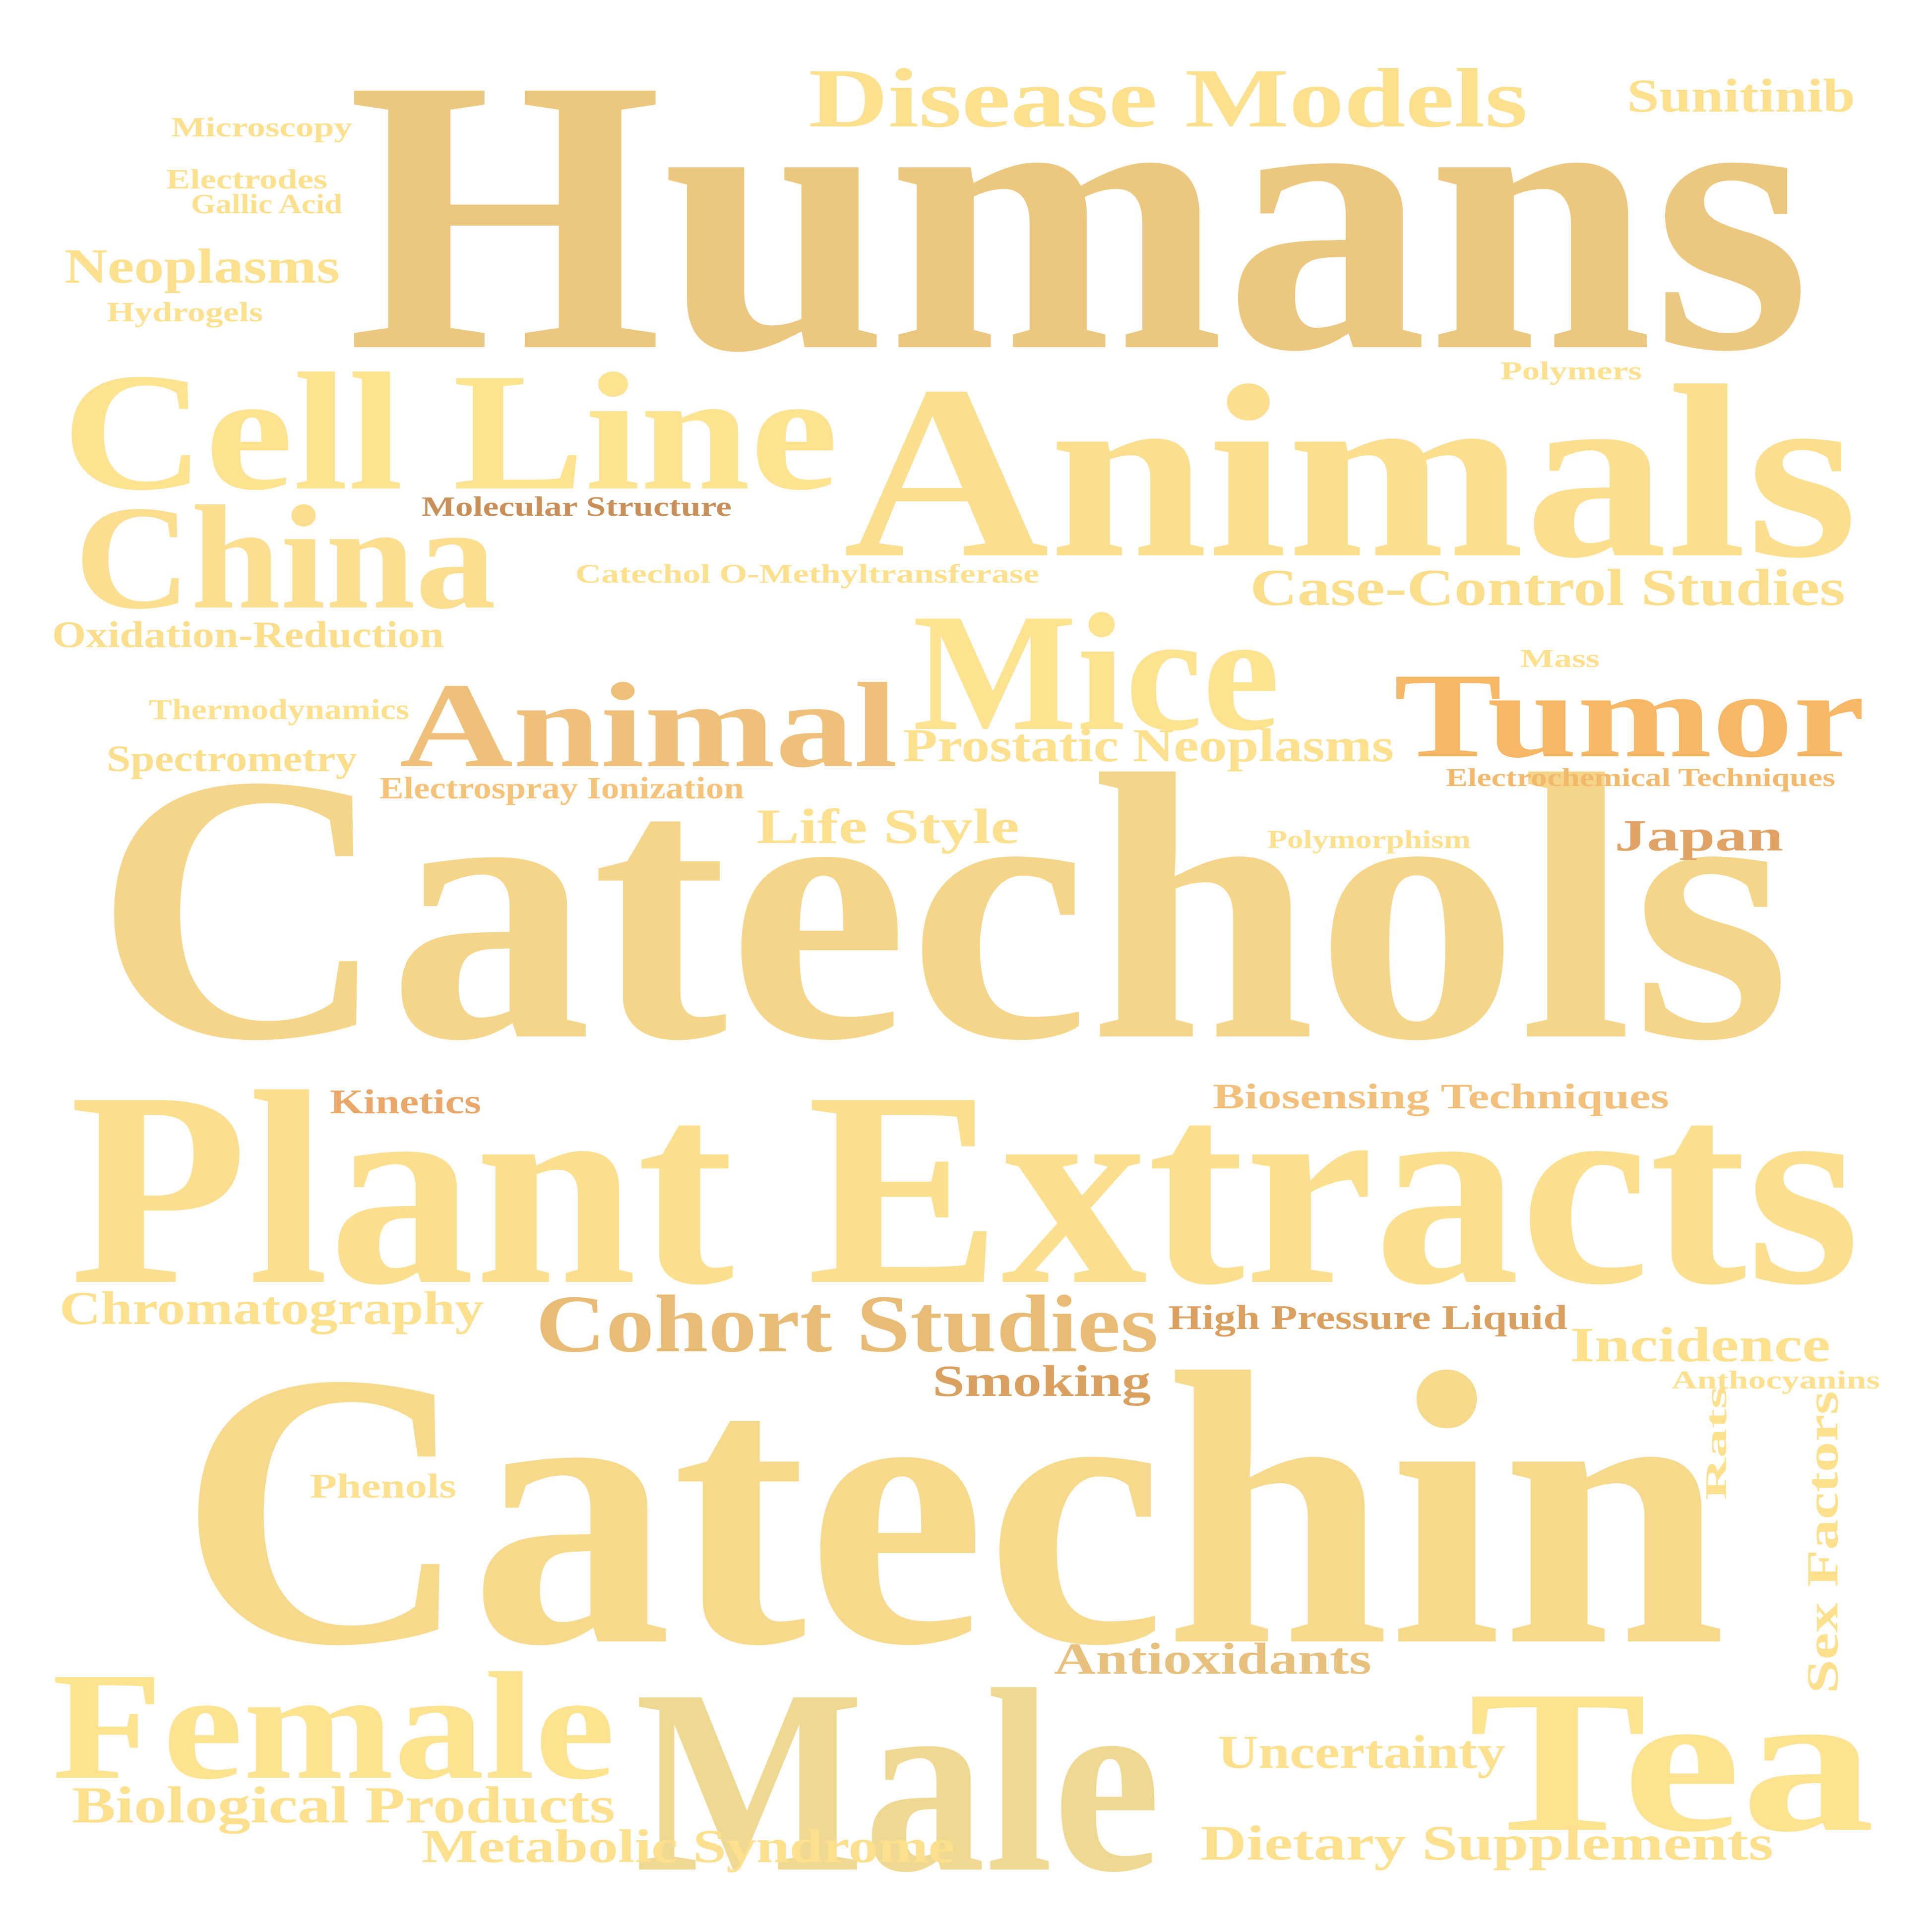 This screenshot has width=1932, height=1932. Describe the element at coordinates (405, 1102) in the screenshot. I see `word-kinetics: Kinetics` at that location.